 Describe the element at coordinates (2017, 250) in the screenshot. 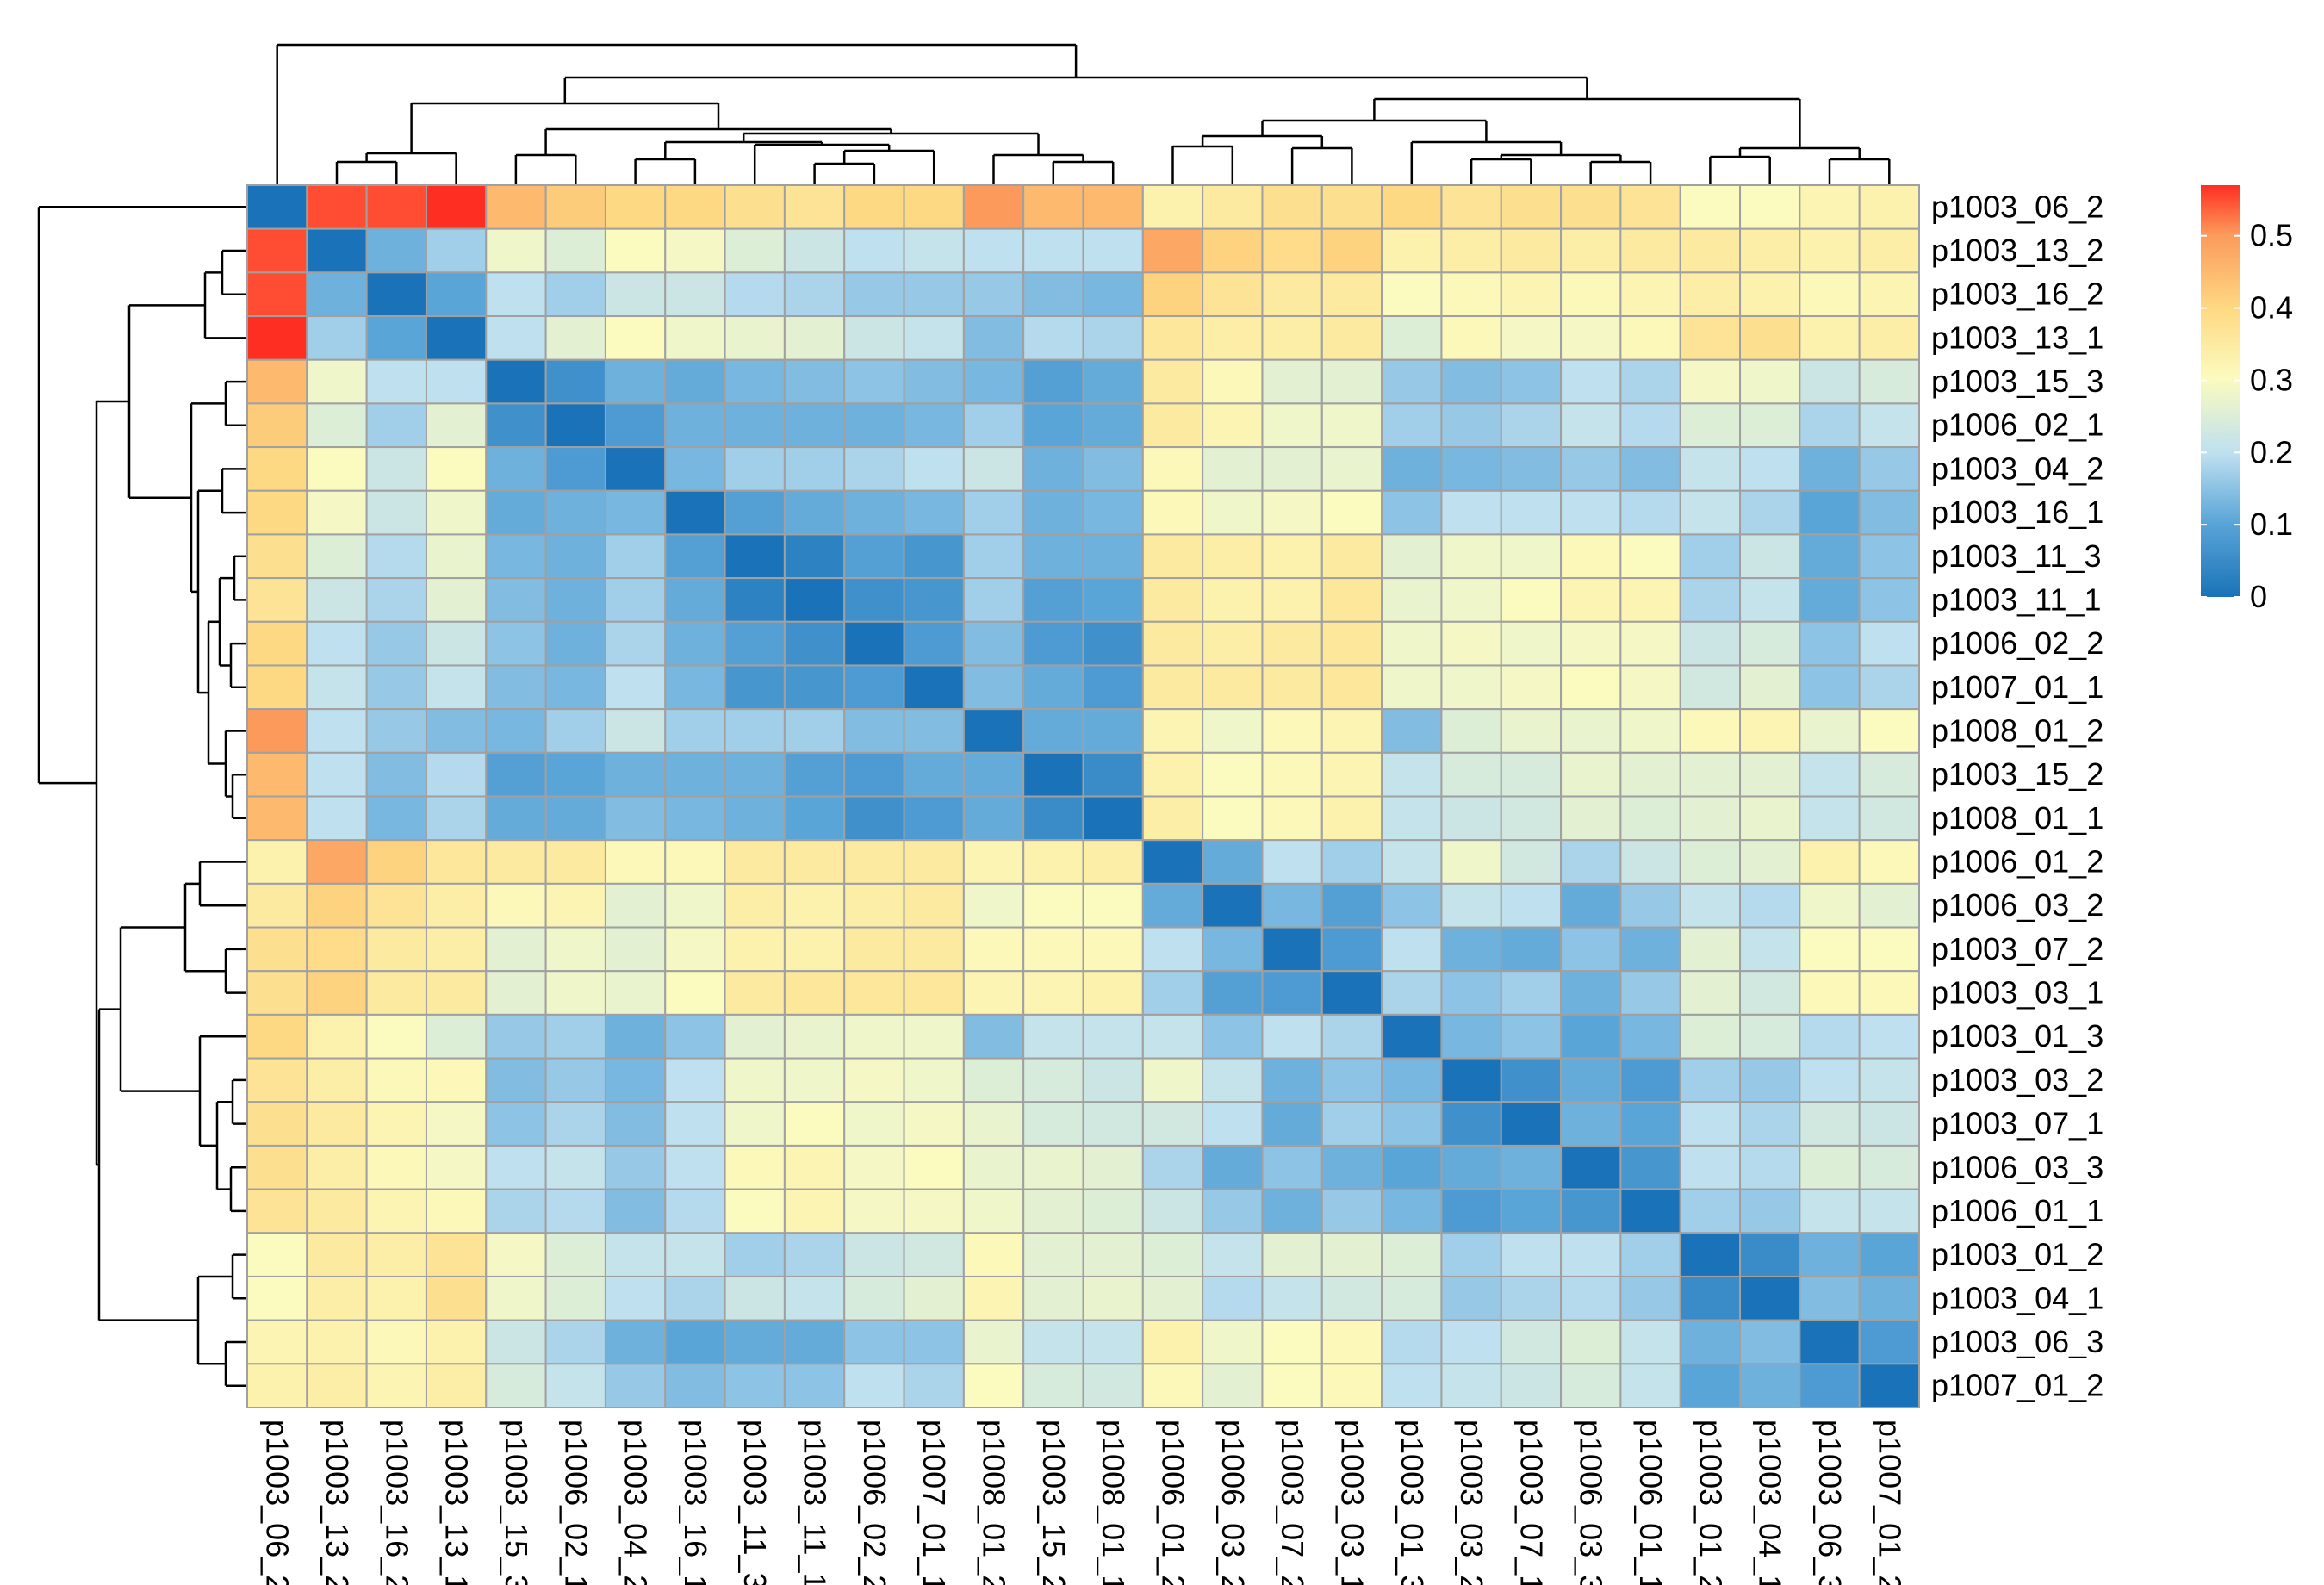

I see `row-label: p1003_13_2` at that location.